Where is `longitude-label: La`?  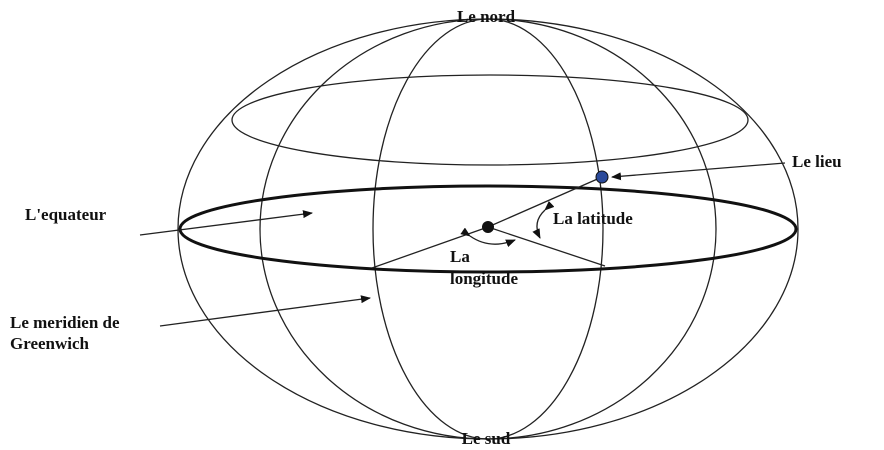 longitude-label: La is located at coordinates (460, 256).